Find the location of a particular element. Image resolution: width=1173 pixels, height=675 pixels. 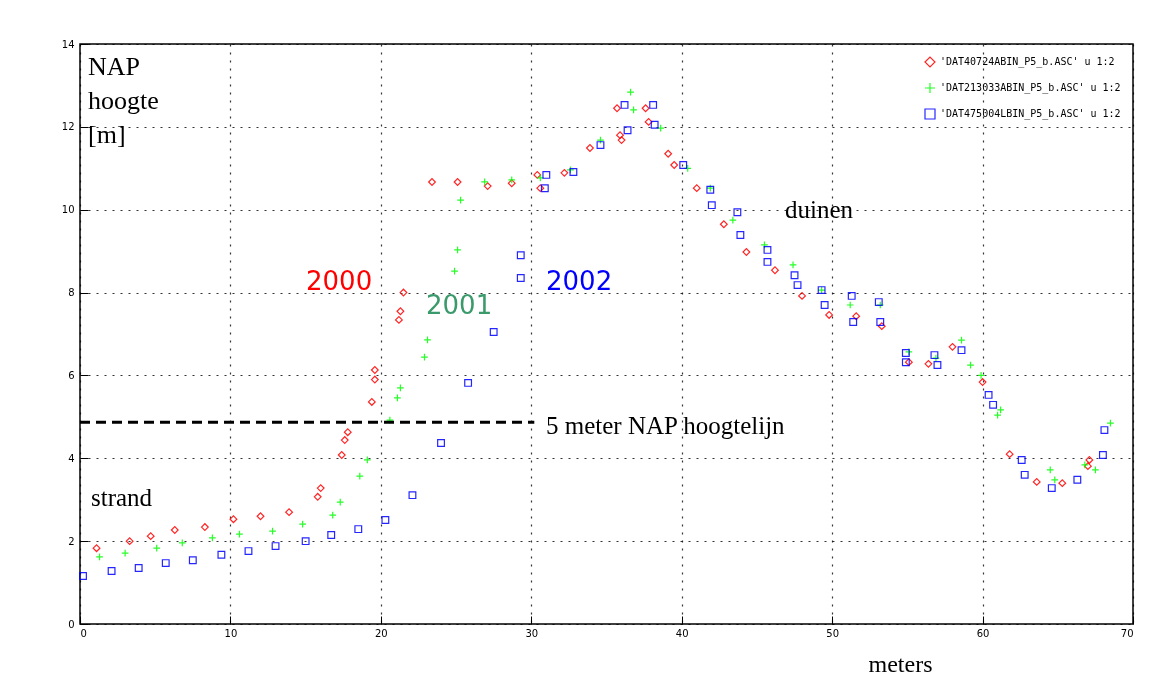

x-tick-label: 40 is located at coordinates (682, 633).